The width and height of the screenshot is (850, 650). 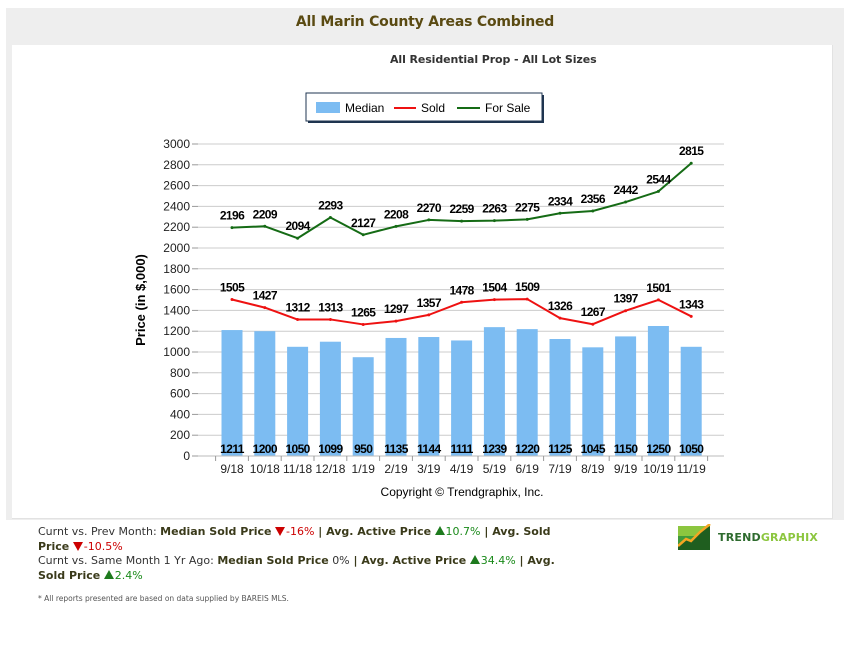 I want to click on logo-text: TRENDGRAPHIX, so click(x=768, y=537).